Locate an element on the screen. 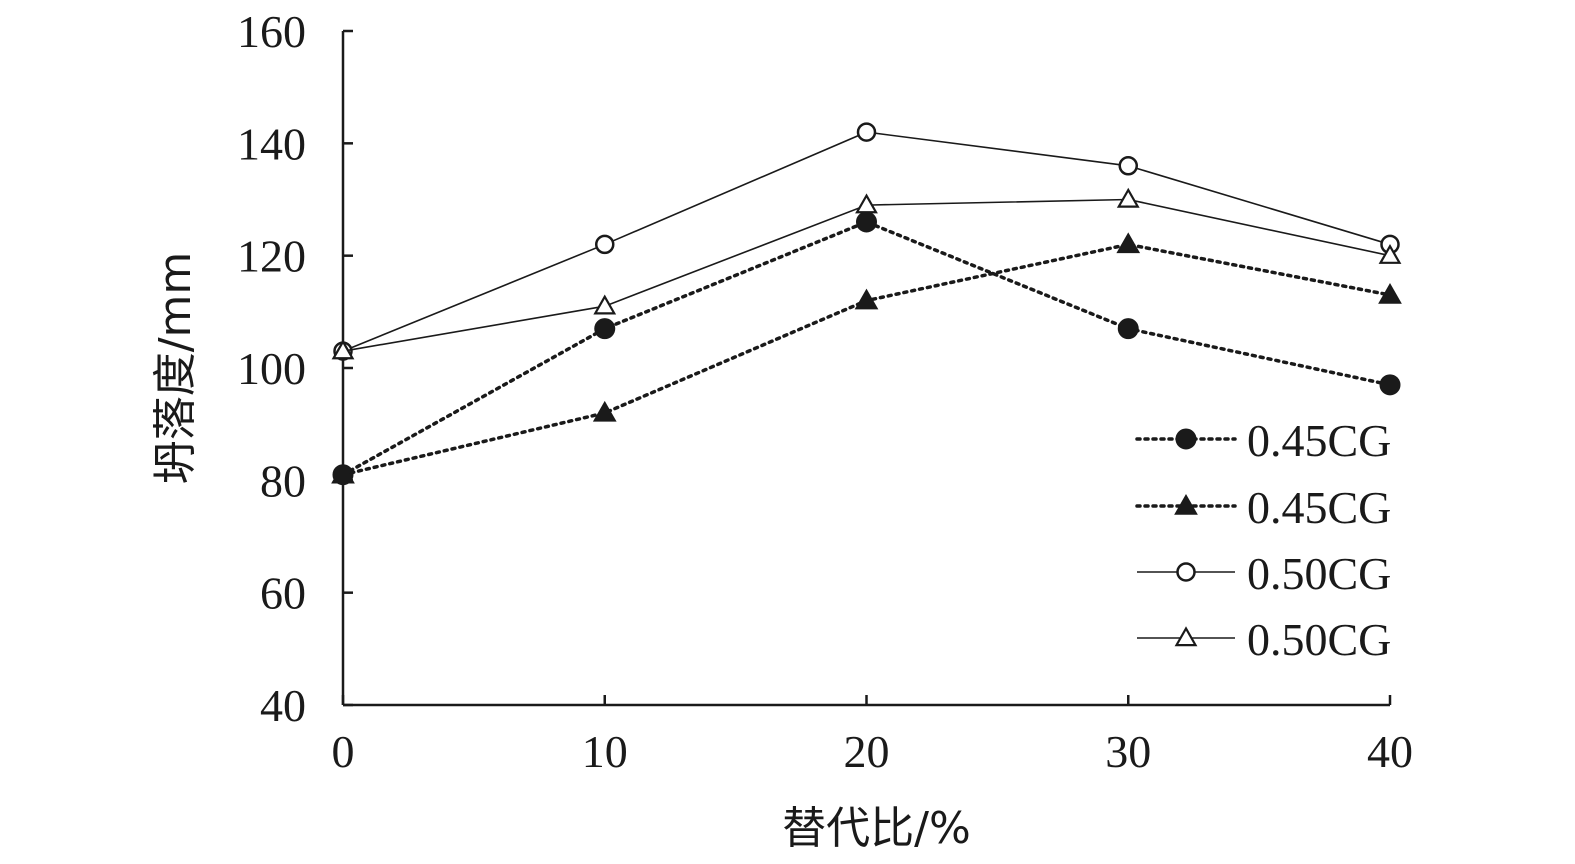 The image size is (1575, 864). legend: 0.45CG 0.45CG 0.50CG 0.50CG is located at coordinates (1263, 540).